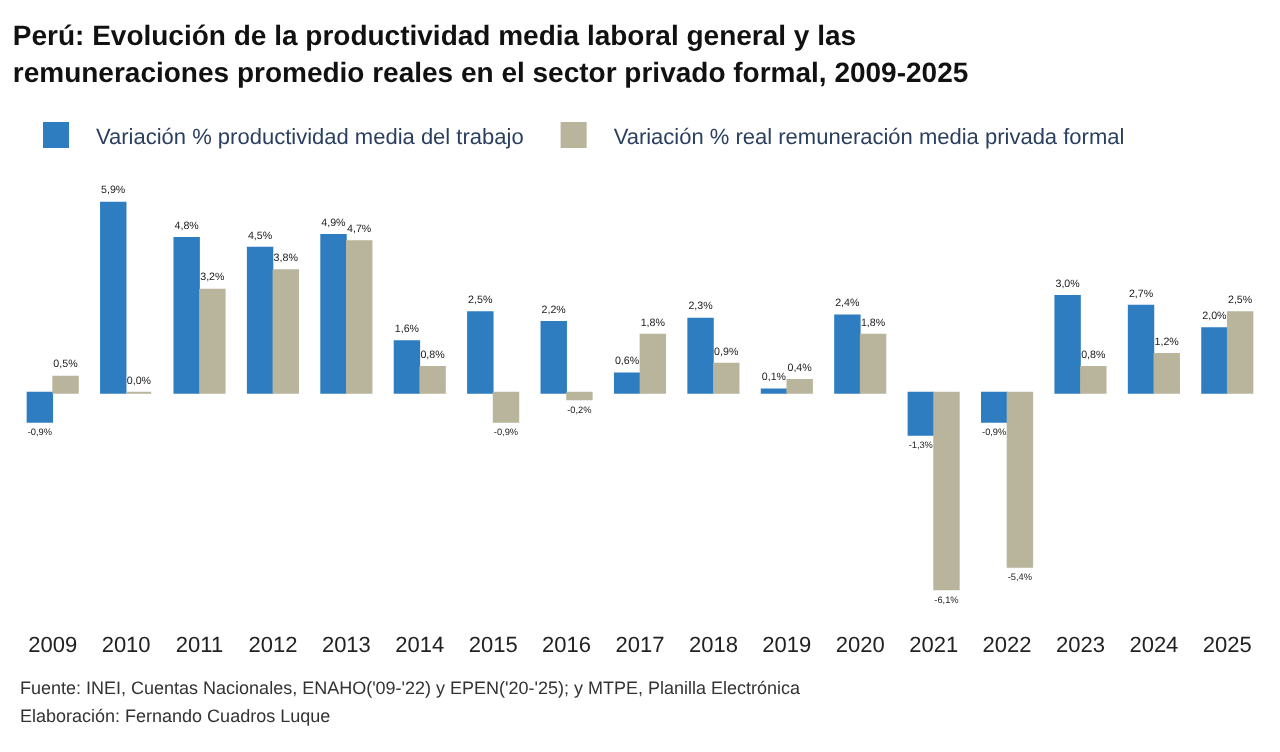 This screenshot has width=1280, height=752. What do you see at coordinates (273, 646) in the screenshot?
I see `x-tick-label: 2012` at bounding box center [273, 646].